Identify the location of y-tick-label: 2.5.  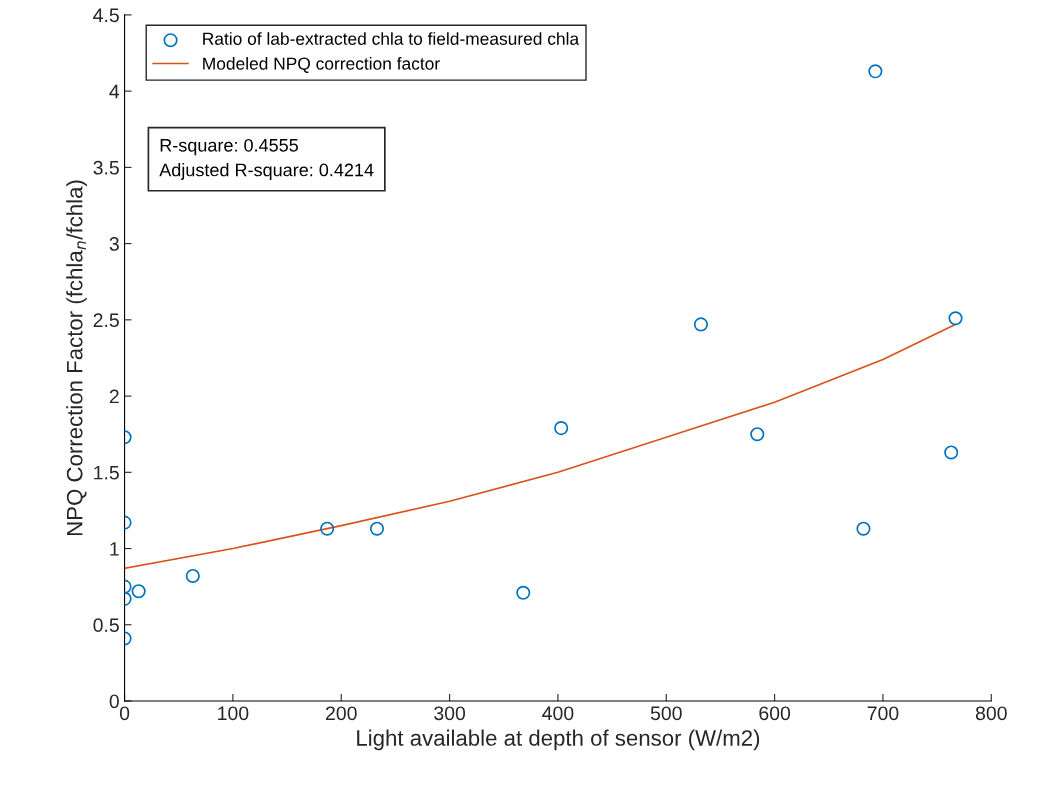
(106, 320).